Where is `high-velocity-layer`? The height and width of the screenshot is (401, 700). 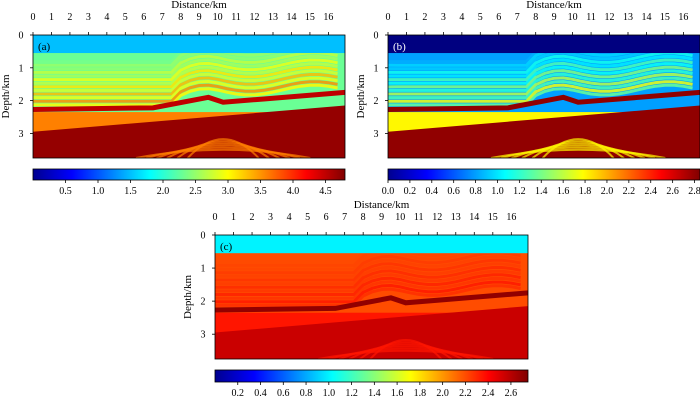 high-velocity-layer is located at coordinates (189, 100).